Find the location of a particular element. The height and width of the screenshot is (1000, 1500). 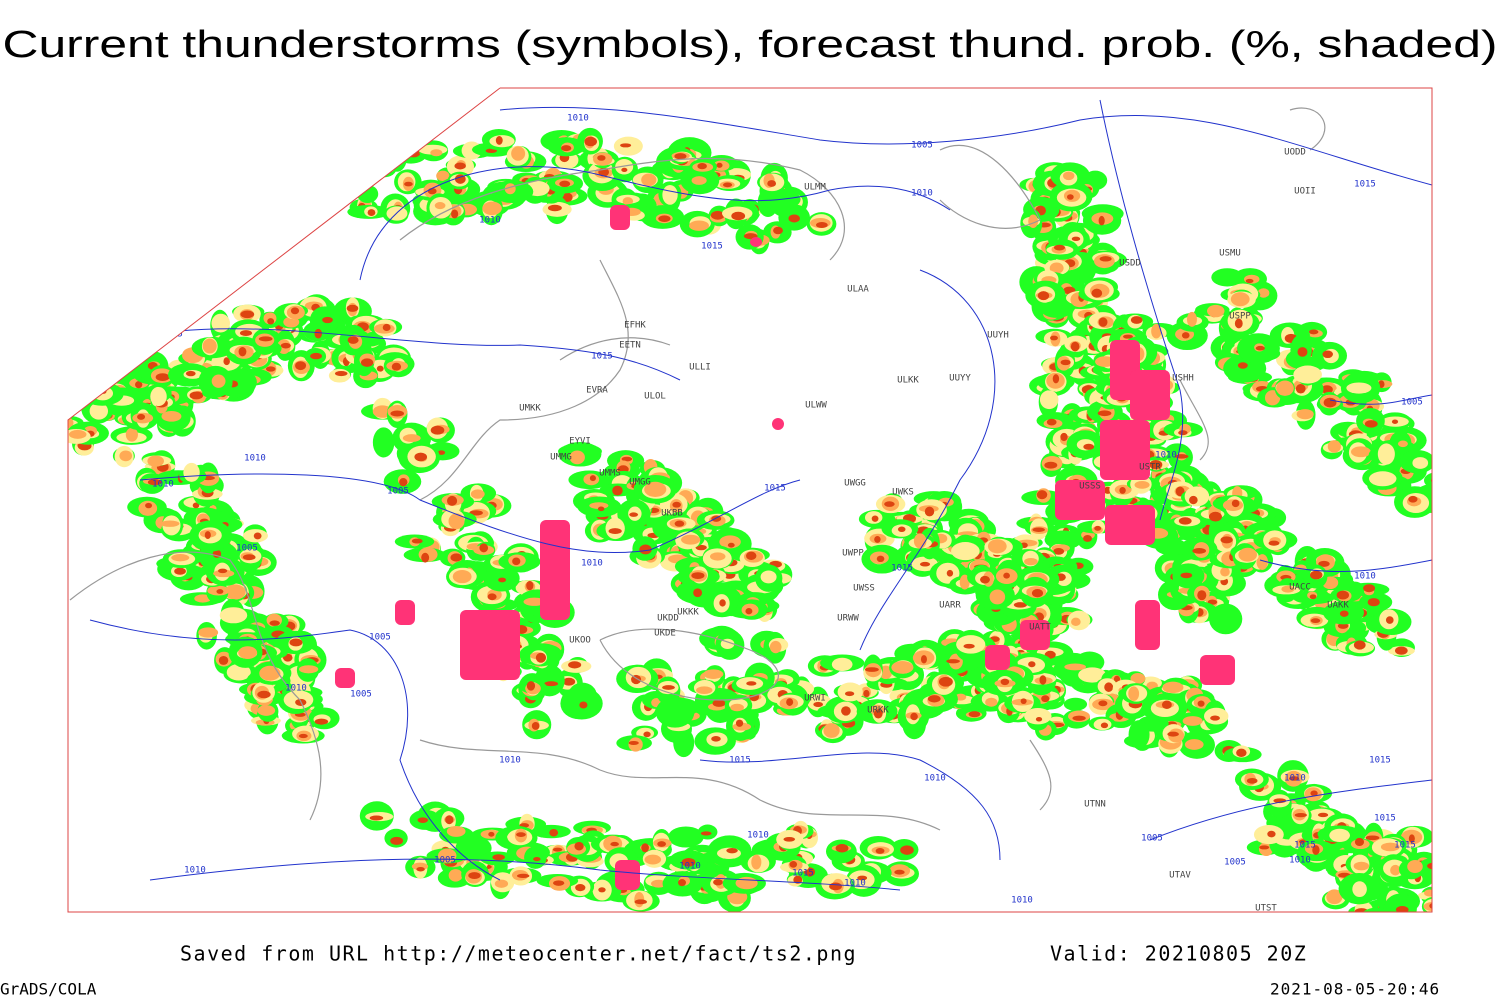

station-label: UMGG is located at coordinates (640, 483).